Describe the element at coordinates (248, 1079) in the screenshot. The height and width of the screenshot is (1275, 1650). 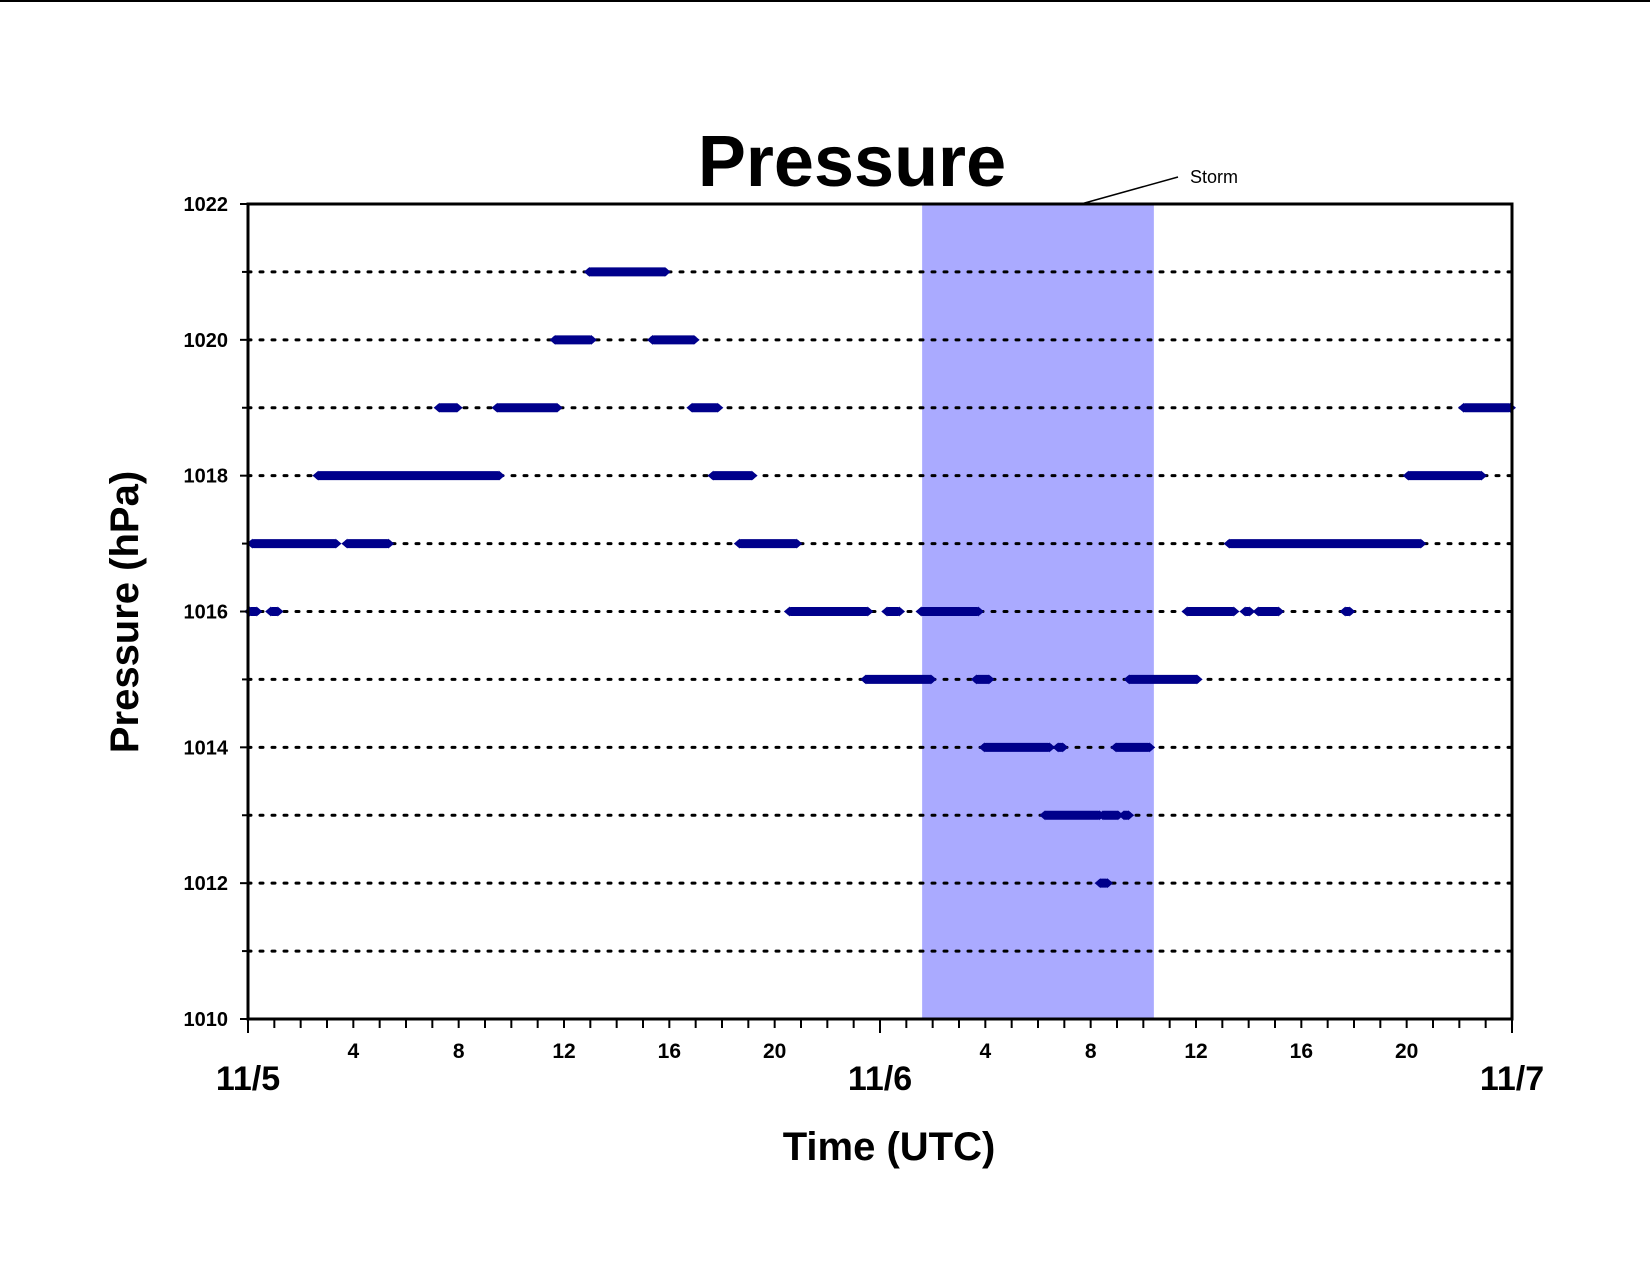
I see `x-day-label: 11/5` at that location.